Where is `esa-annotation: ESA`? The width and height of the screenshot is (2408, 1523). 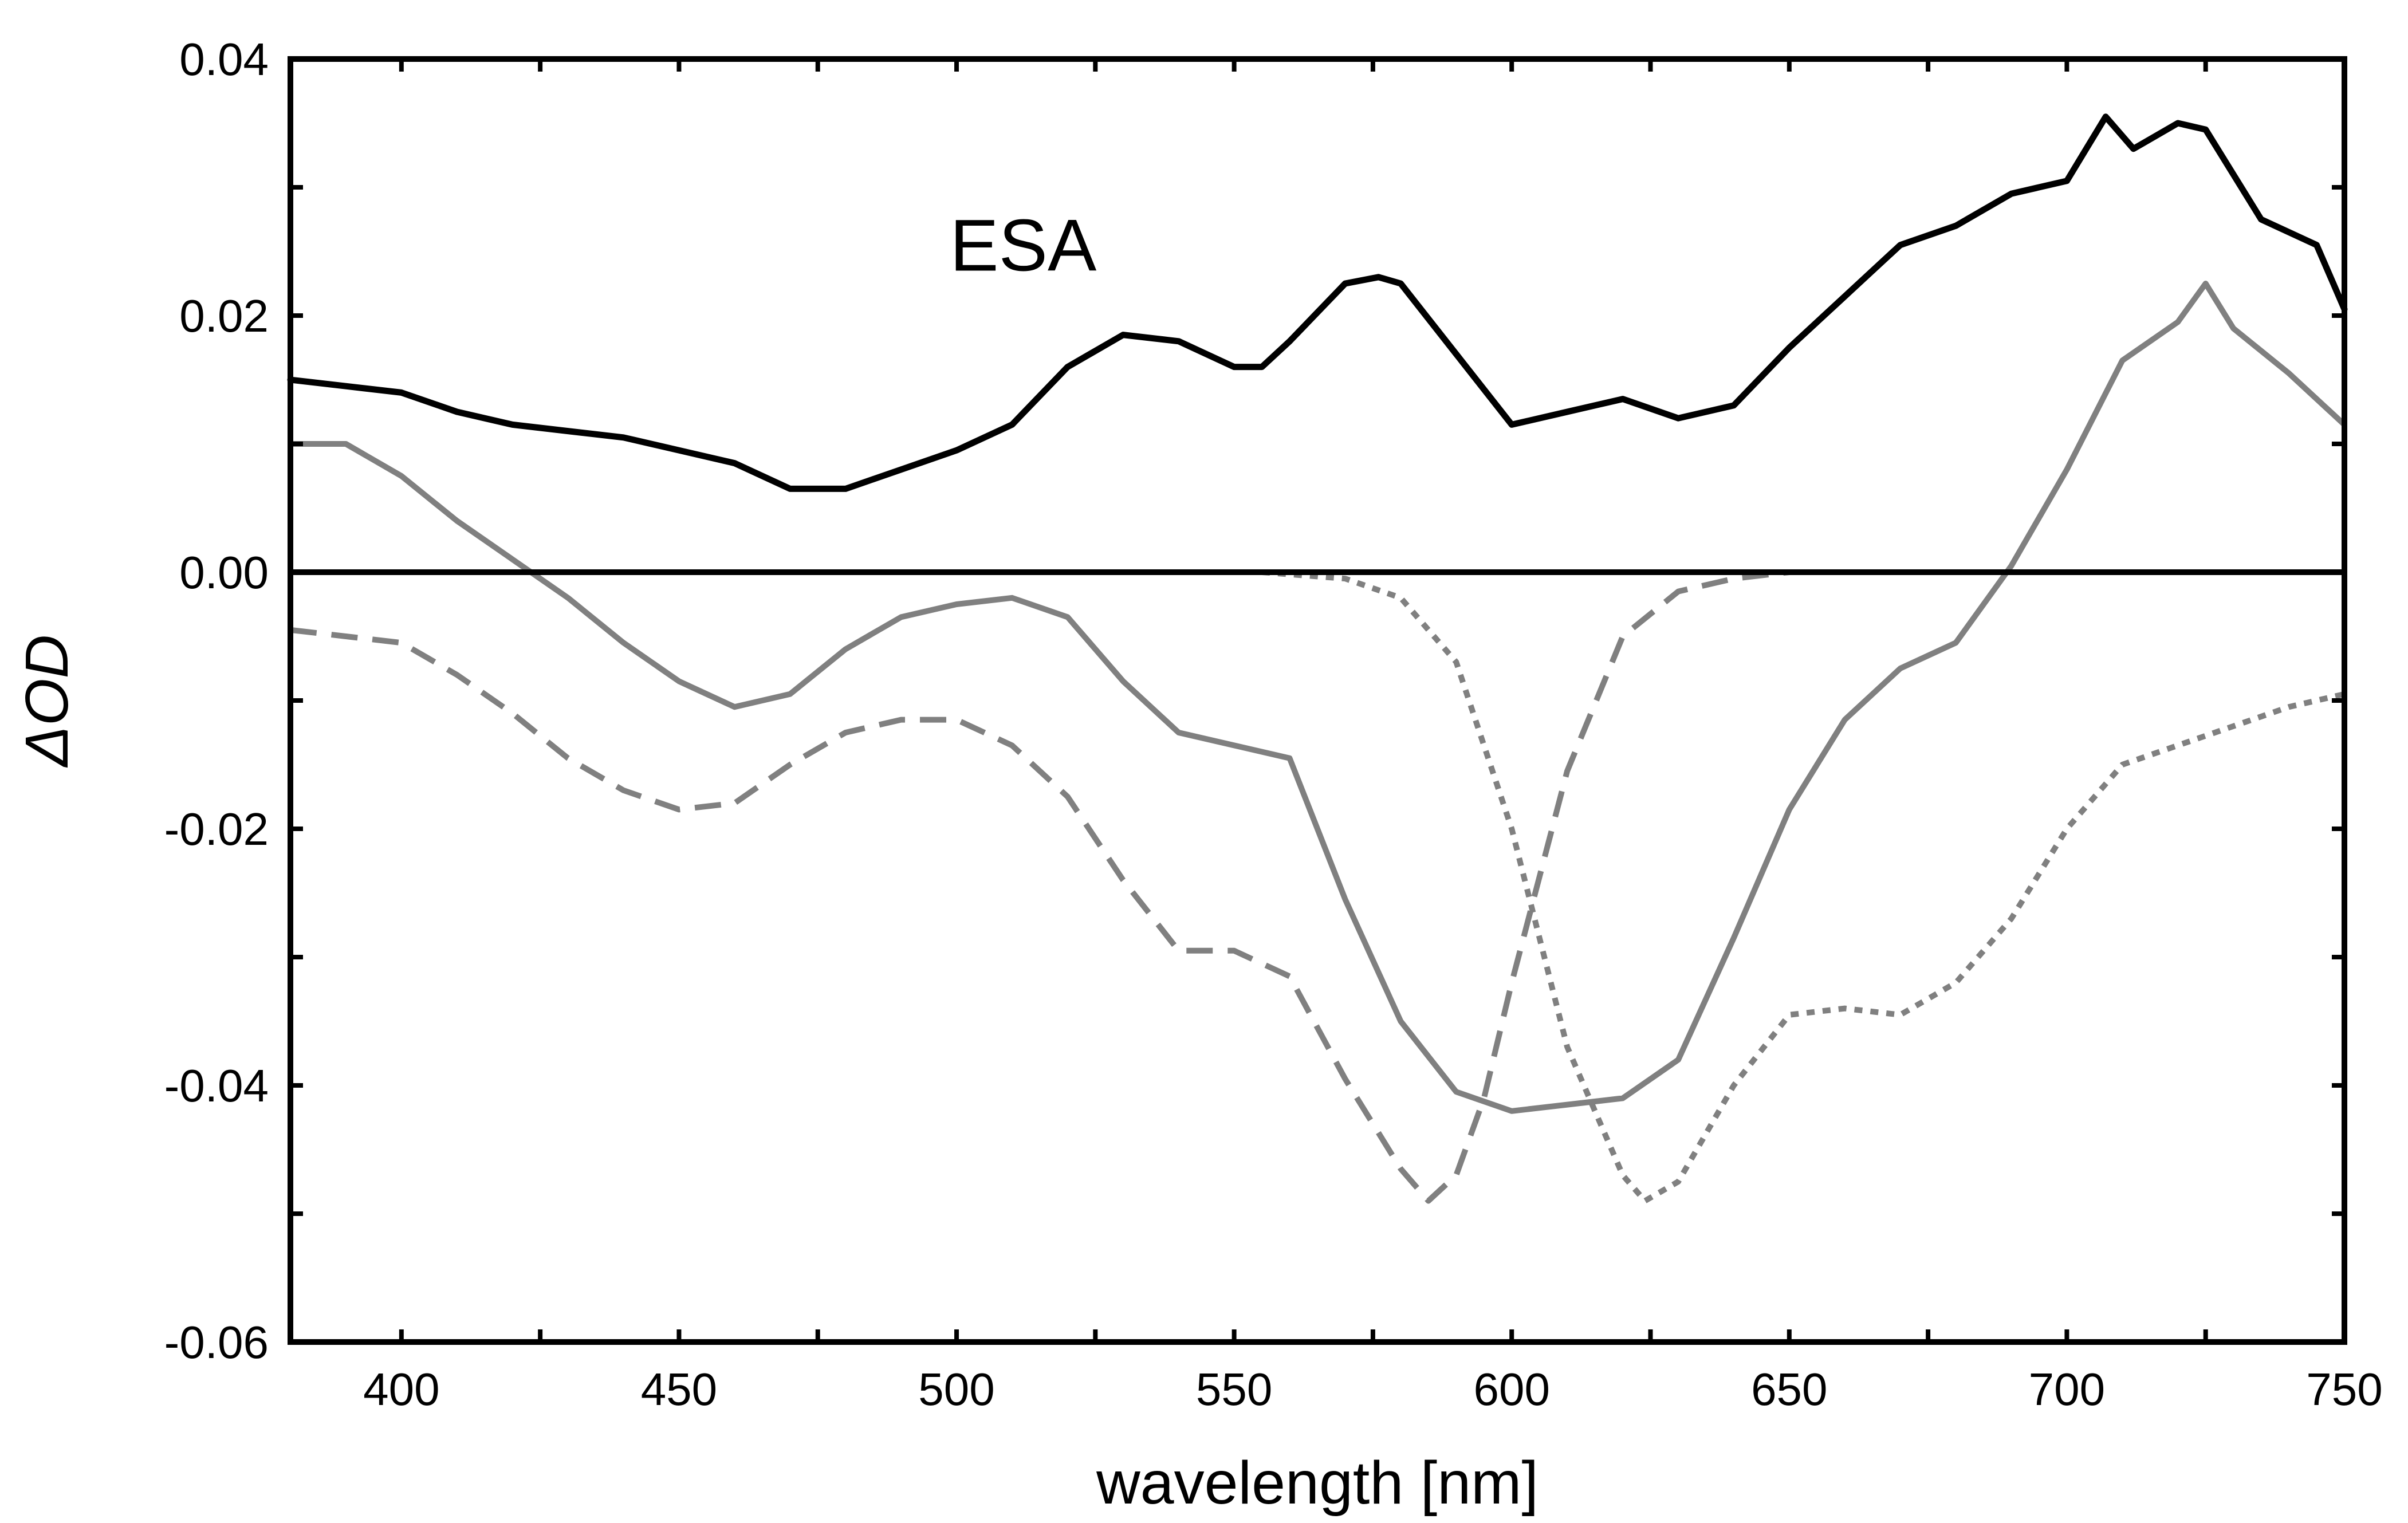 esa-annotation: ESA is located at coordinates (1024, 246).